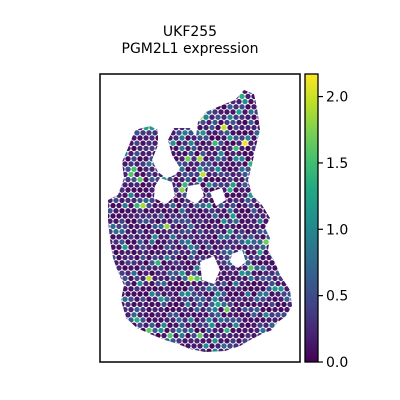 The height and width of the screenshot is (400, 400). Describe the element at coordinates (337, 230) in the screenshot. I see `colorbar-tick-label: 1.0` at that location.